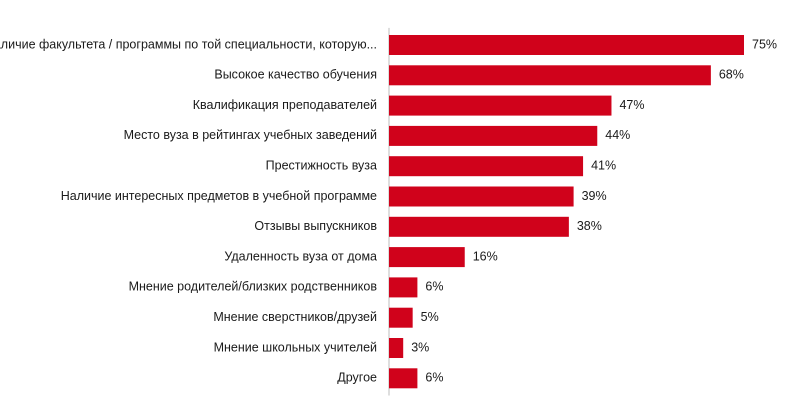  Describe the element at coordinates (295, 347) in the screenshot. I see `category-label-10: Мнение школьных учителей` at that location.